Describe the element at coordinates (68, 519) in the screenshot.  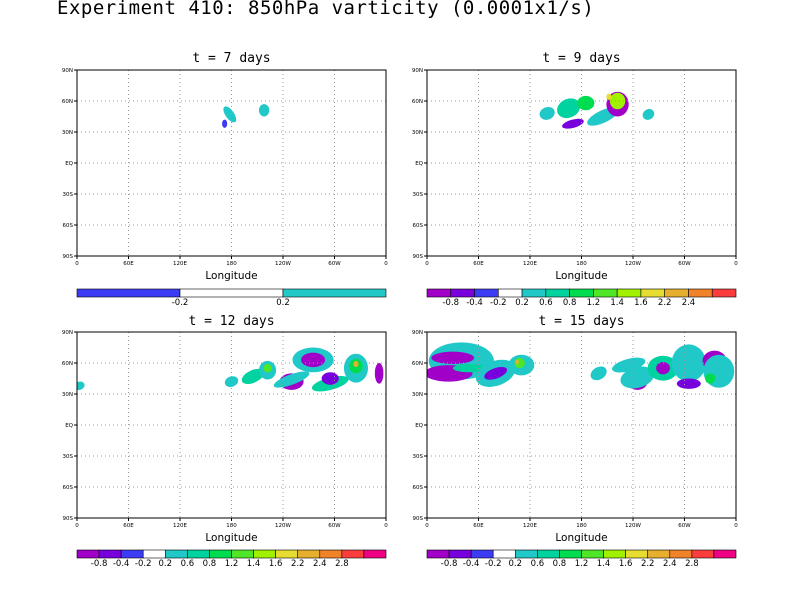
I see `y-tick-label: 90S` at that location.